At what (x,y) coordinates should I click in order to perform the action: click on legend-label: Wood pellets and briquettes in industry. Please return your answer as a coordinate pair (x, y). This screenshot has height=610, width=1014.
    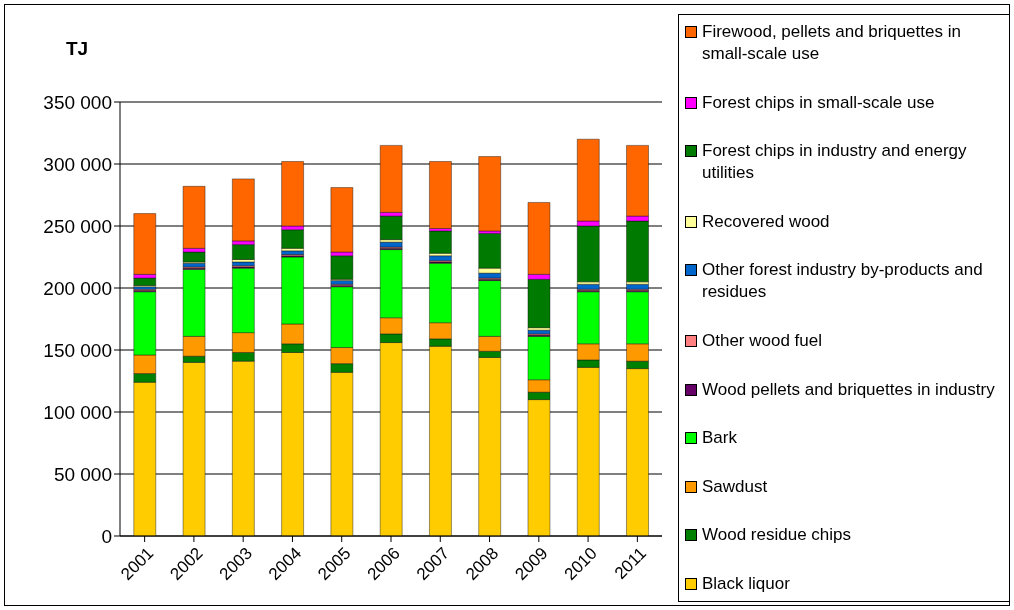
    Looking at the image, I should click on (848, 389).